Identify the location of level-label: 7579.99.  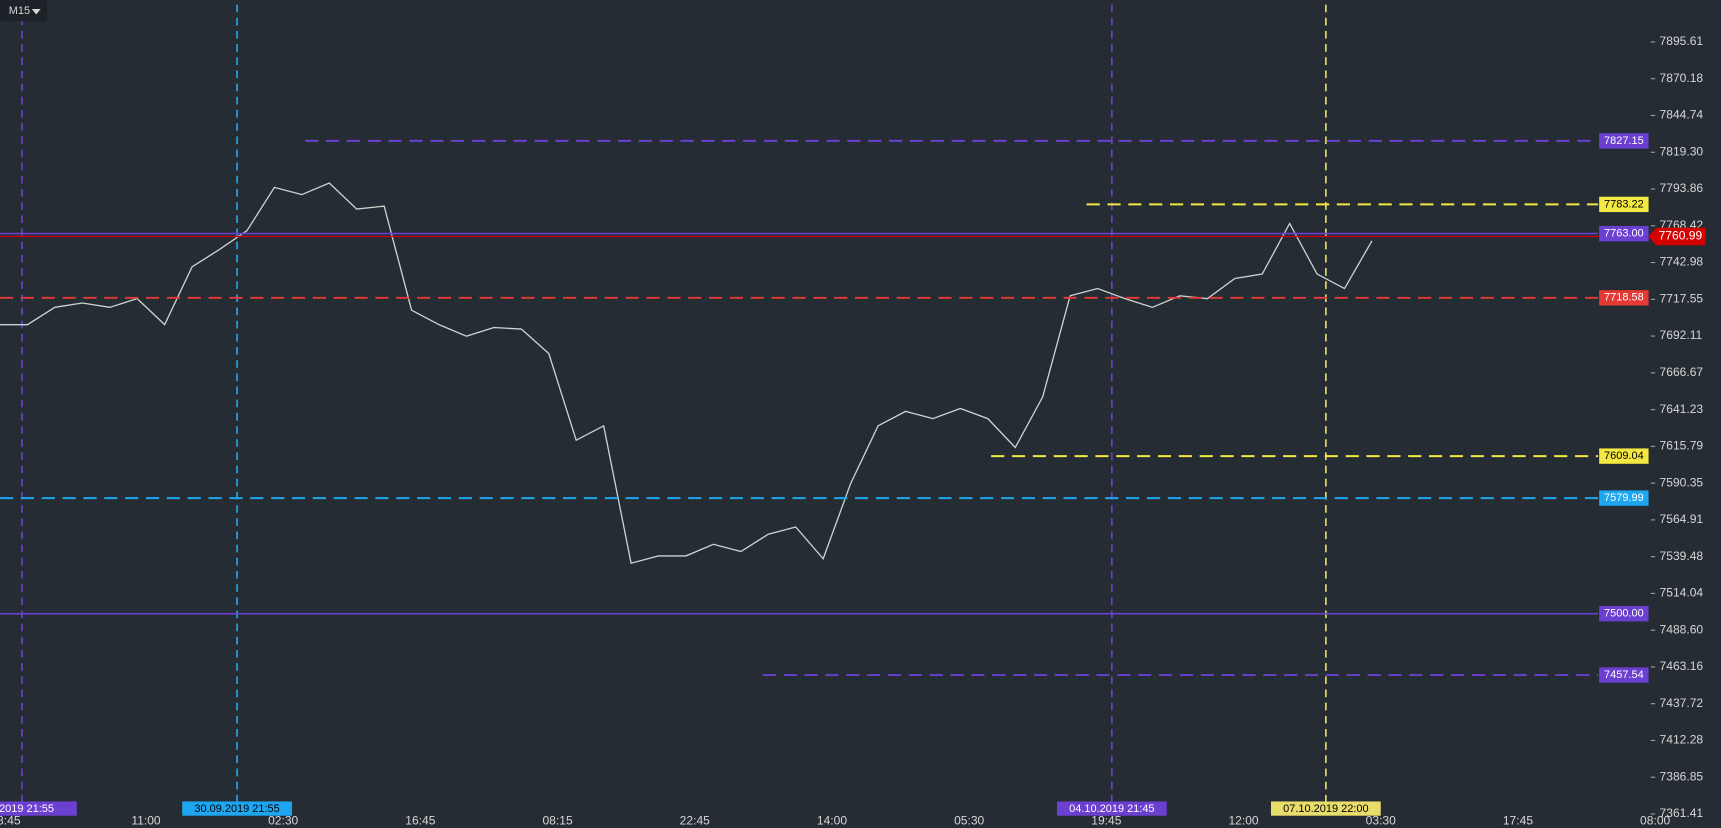
(1624, 498).